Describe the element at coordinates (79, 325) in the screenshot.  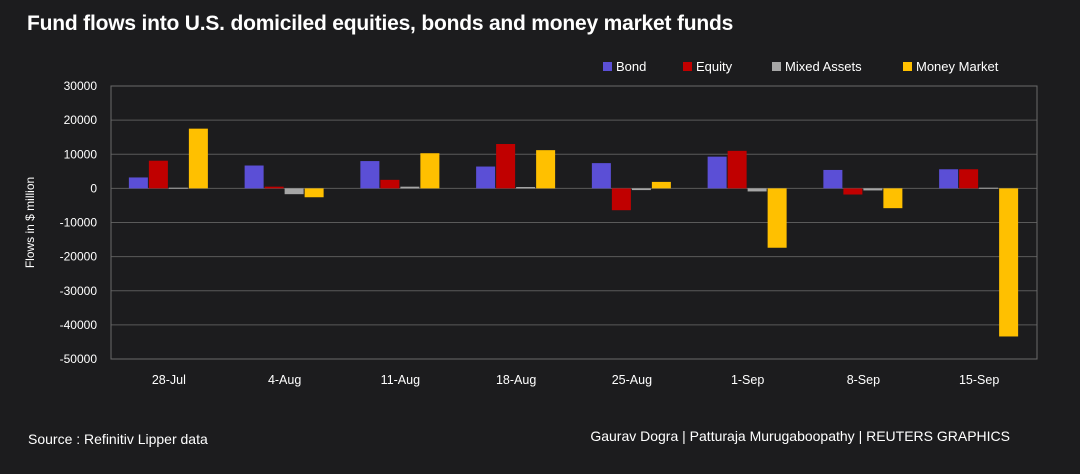
I see `y-tick-label: -40000` at that location.